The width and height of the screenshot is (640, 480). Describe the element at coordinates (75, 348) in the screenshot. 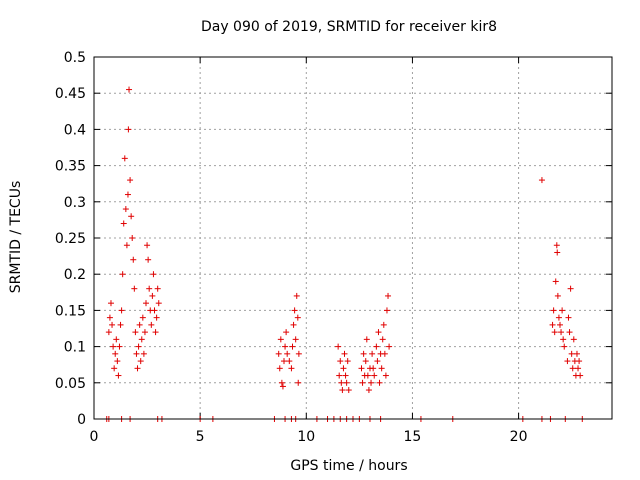

I see `y-tick-label: 0.1` at that location.